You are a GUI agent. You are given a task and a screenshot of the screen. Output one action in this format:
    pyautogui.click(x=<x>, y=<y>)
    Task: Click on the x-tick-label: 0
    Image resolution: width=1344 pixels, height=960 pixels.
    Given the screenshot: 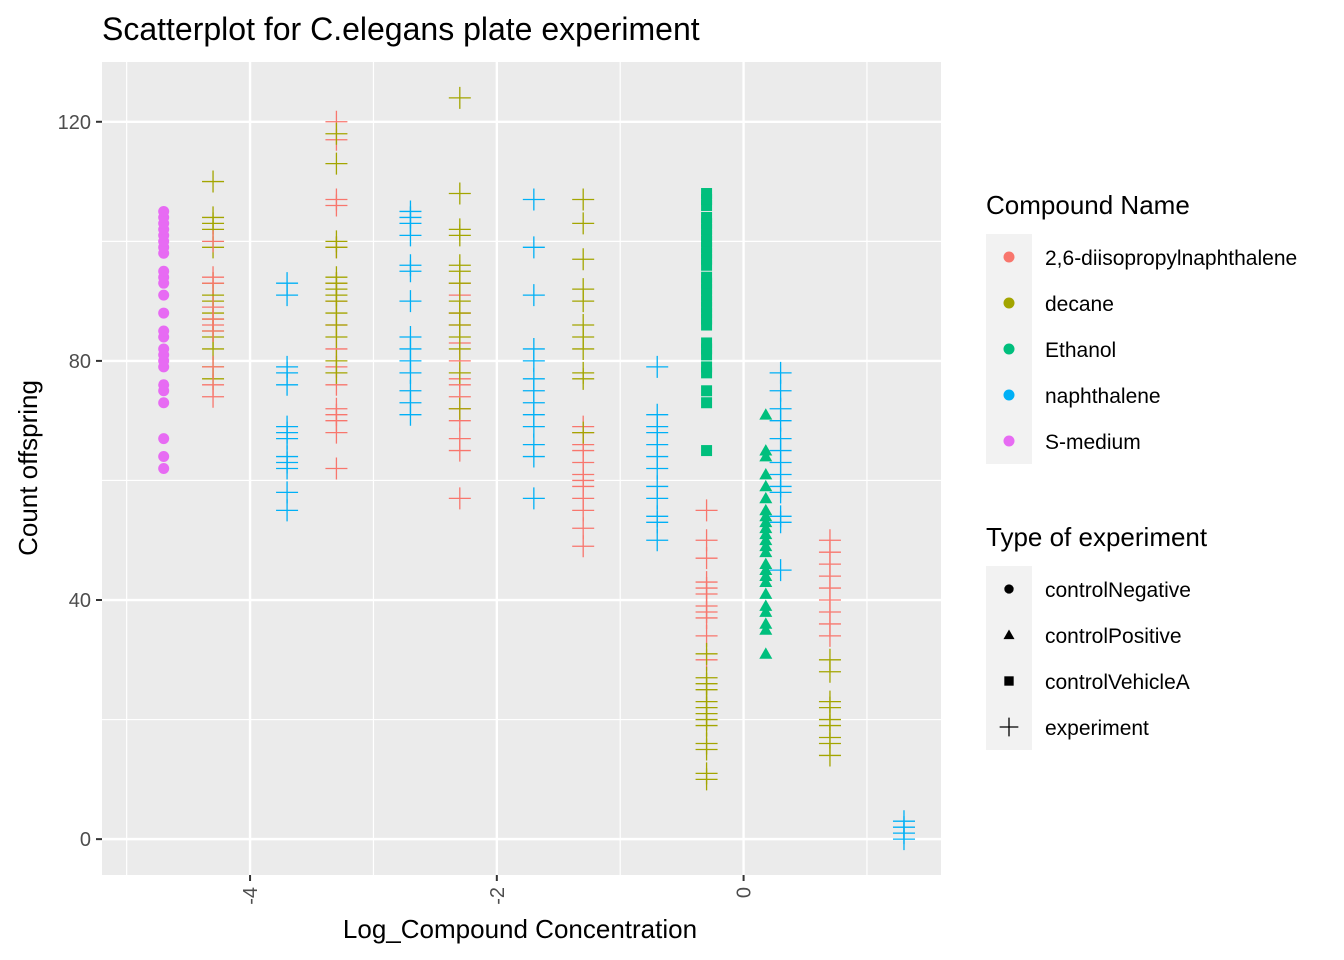 What is the action you would take?
    pyautogui.click(x=745, y=892)
    